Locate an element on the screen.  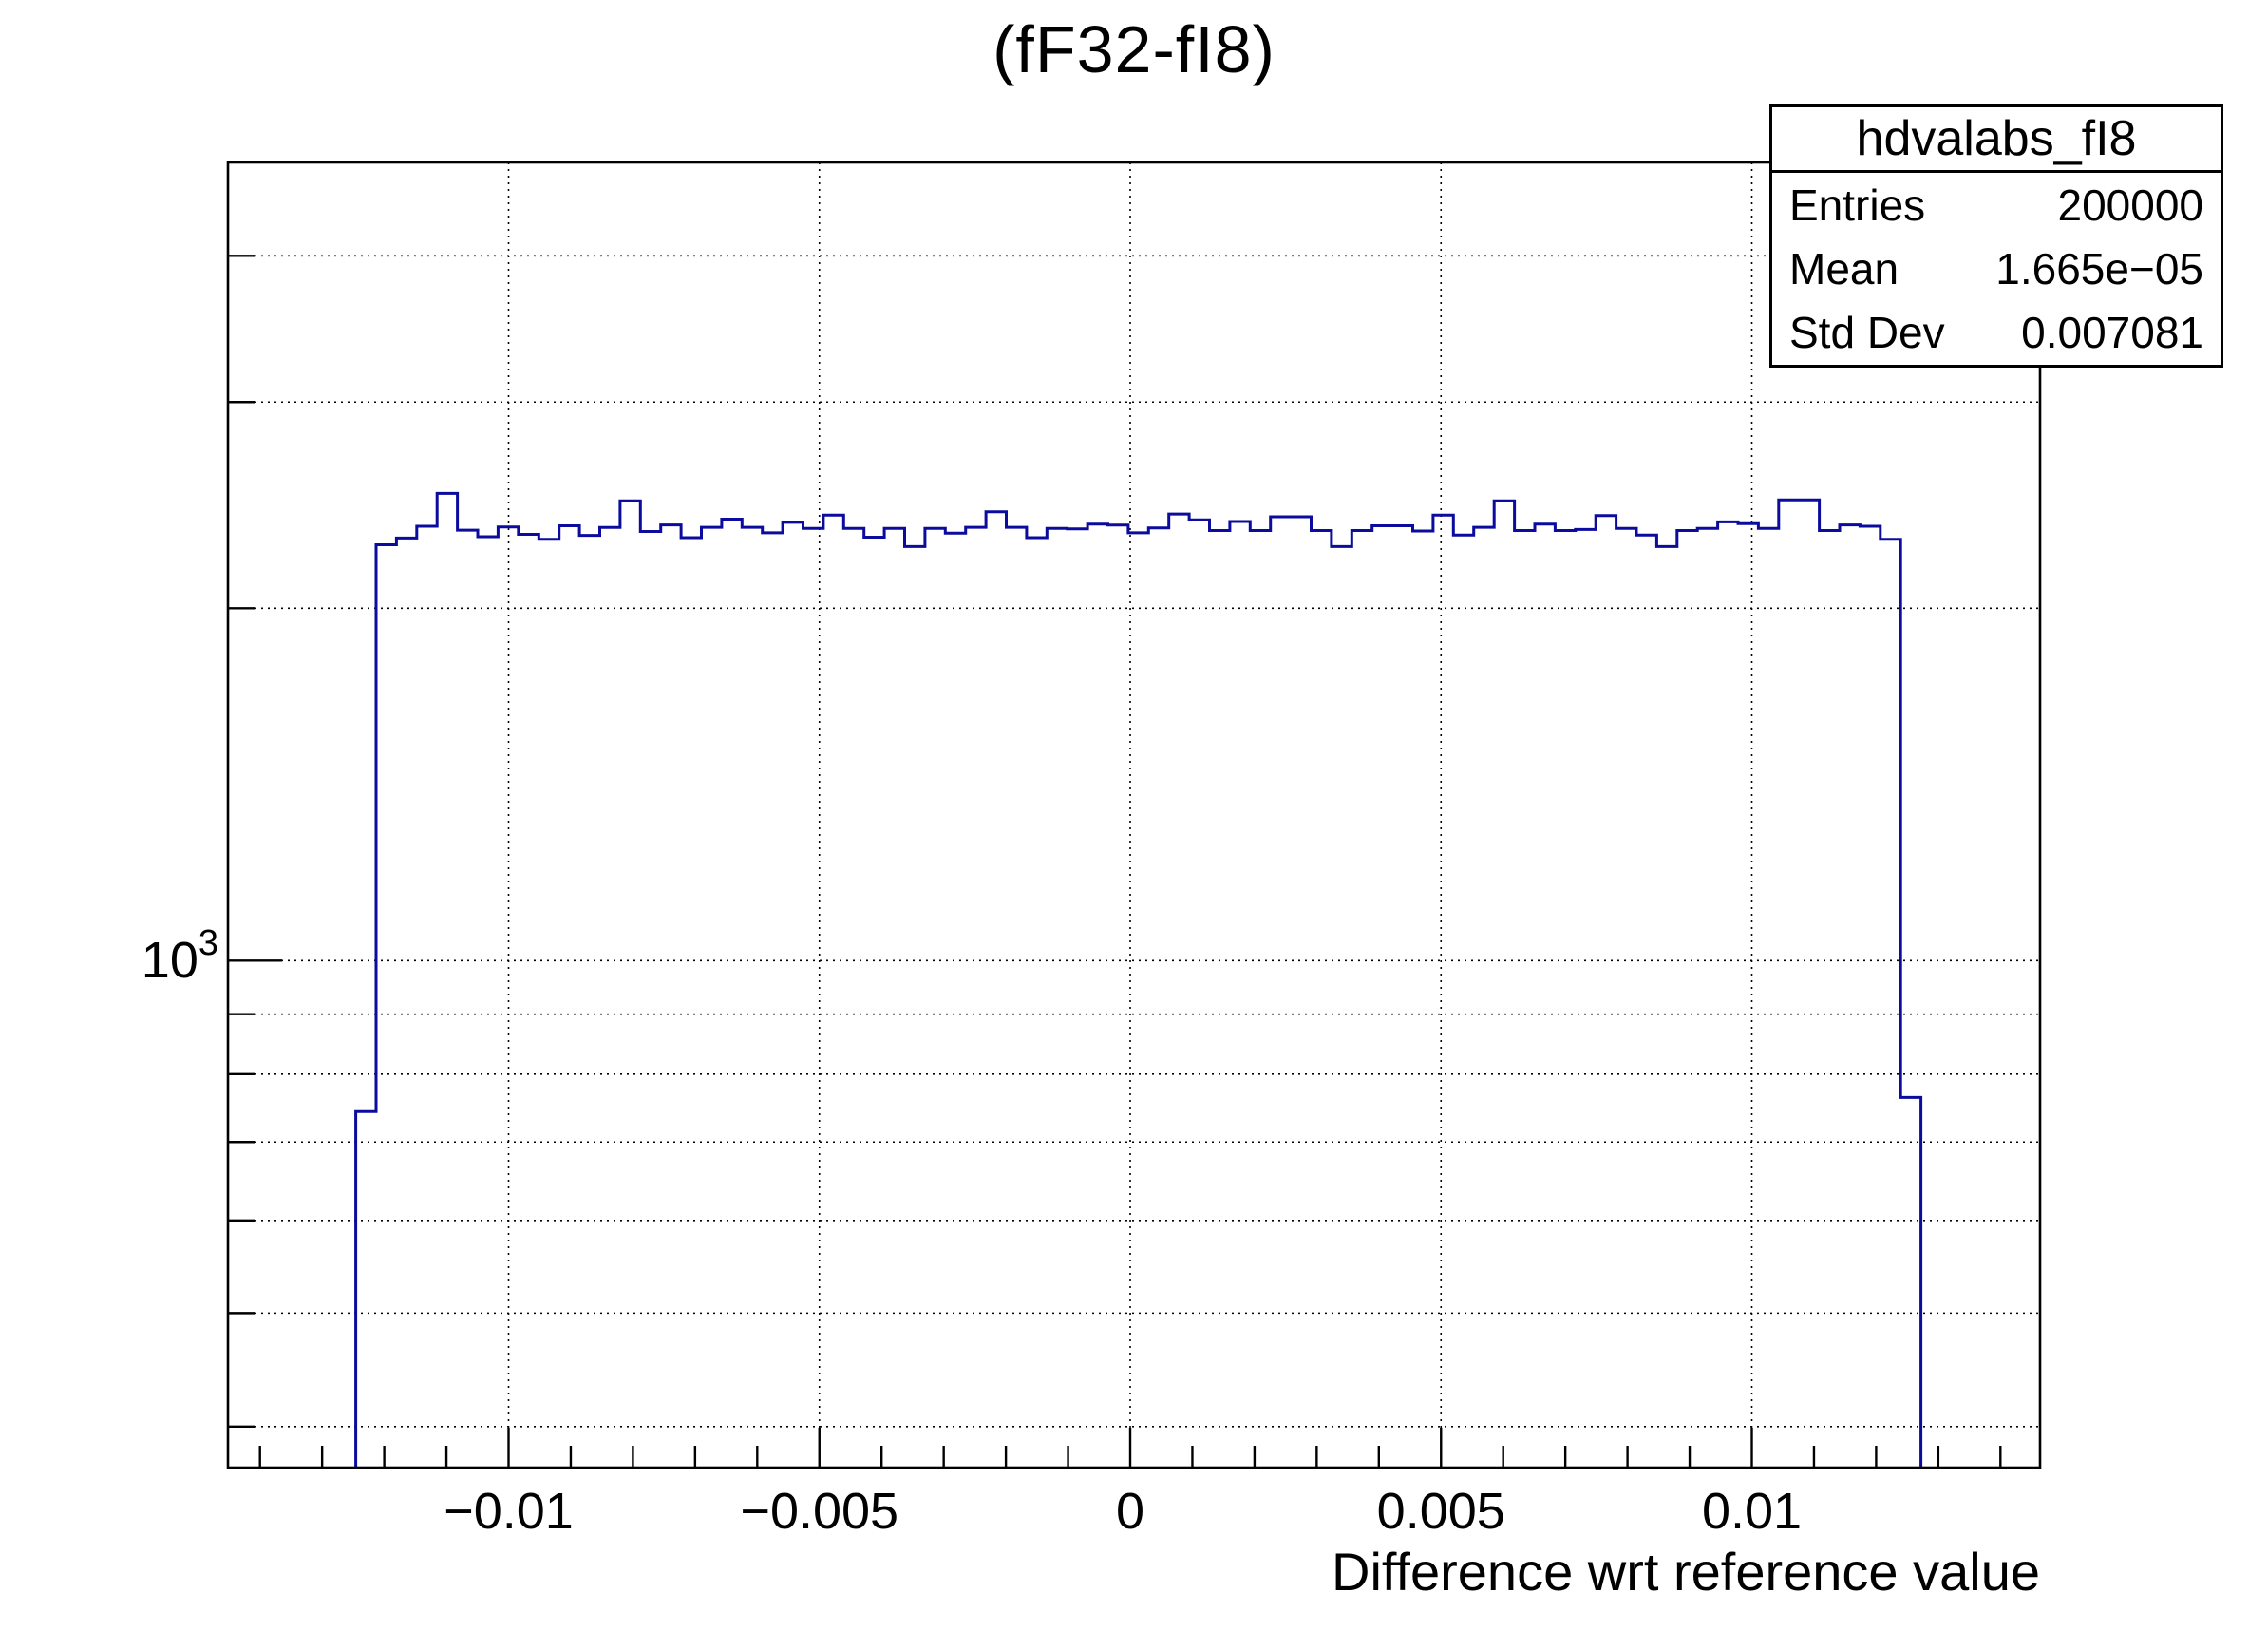
x-tick-label: 0.005 is located at coordinates (1441, 1511).